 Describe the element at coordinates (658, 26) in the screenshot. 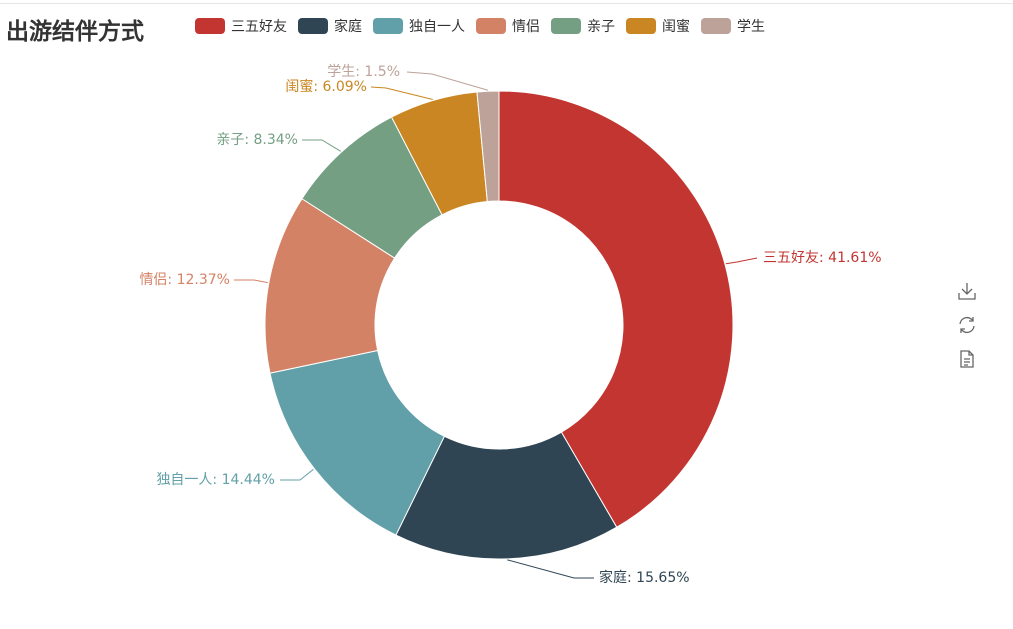

I see `legend-item-5: 闺蜜` at that location.